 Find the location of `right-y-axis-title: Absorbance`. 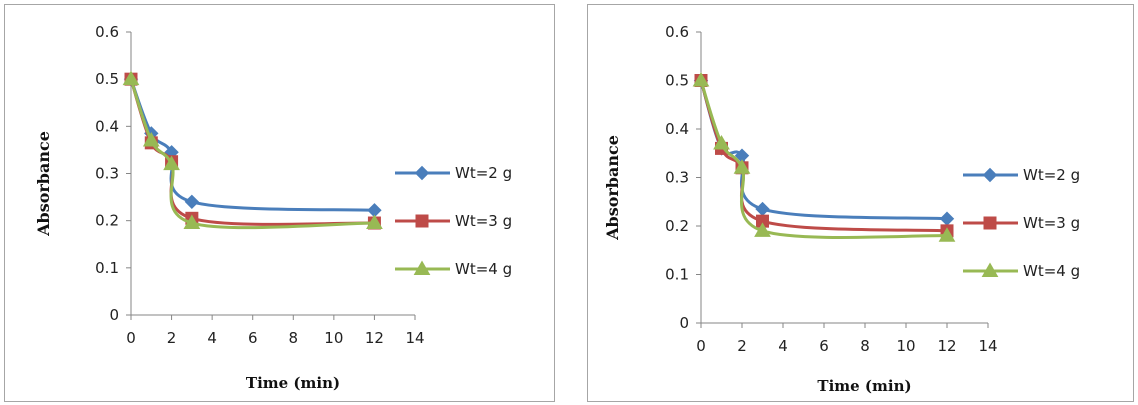

right-y-axis-title: Absorbance is located at coordinates (612, 188).